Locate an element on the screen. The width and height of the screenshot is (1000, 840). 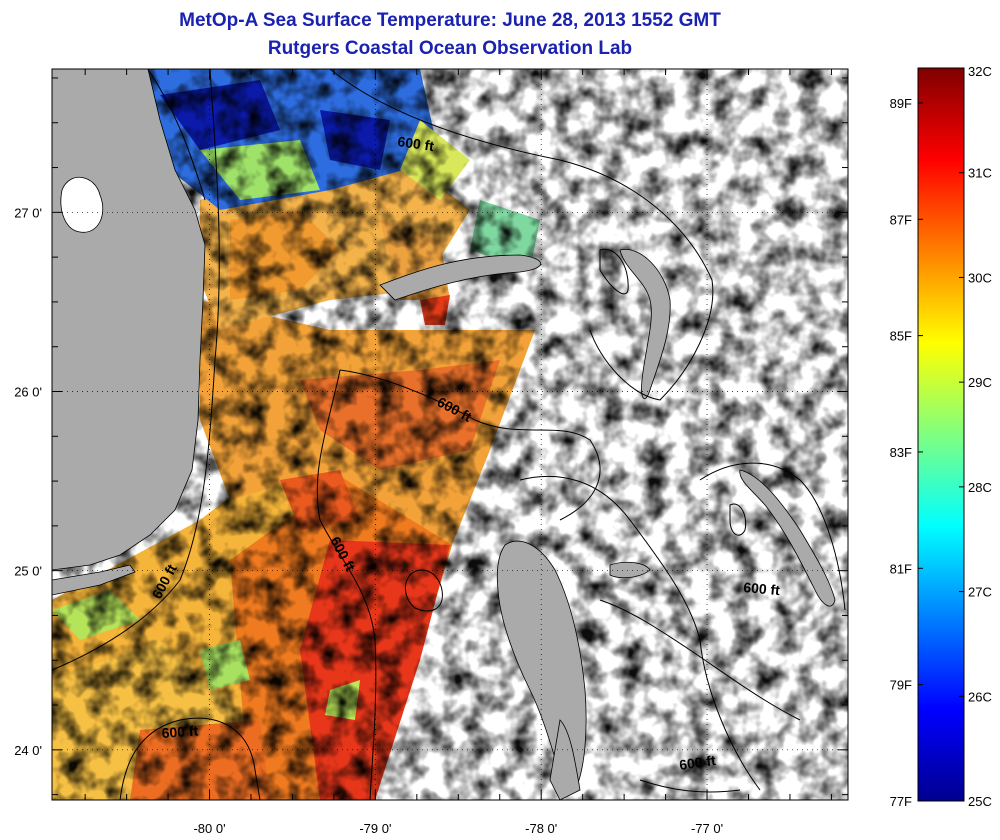
y-tick-label: 26 0' is located at coordinates (28, 392).